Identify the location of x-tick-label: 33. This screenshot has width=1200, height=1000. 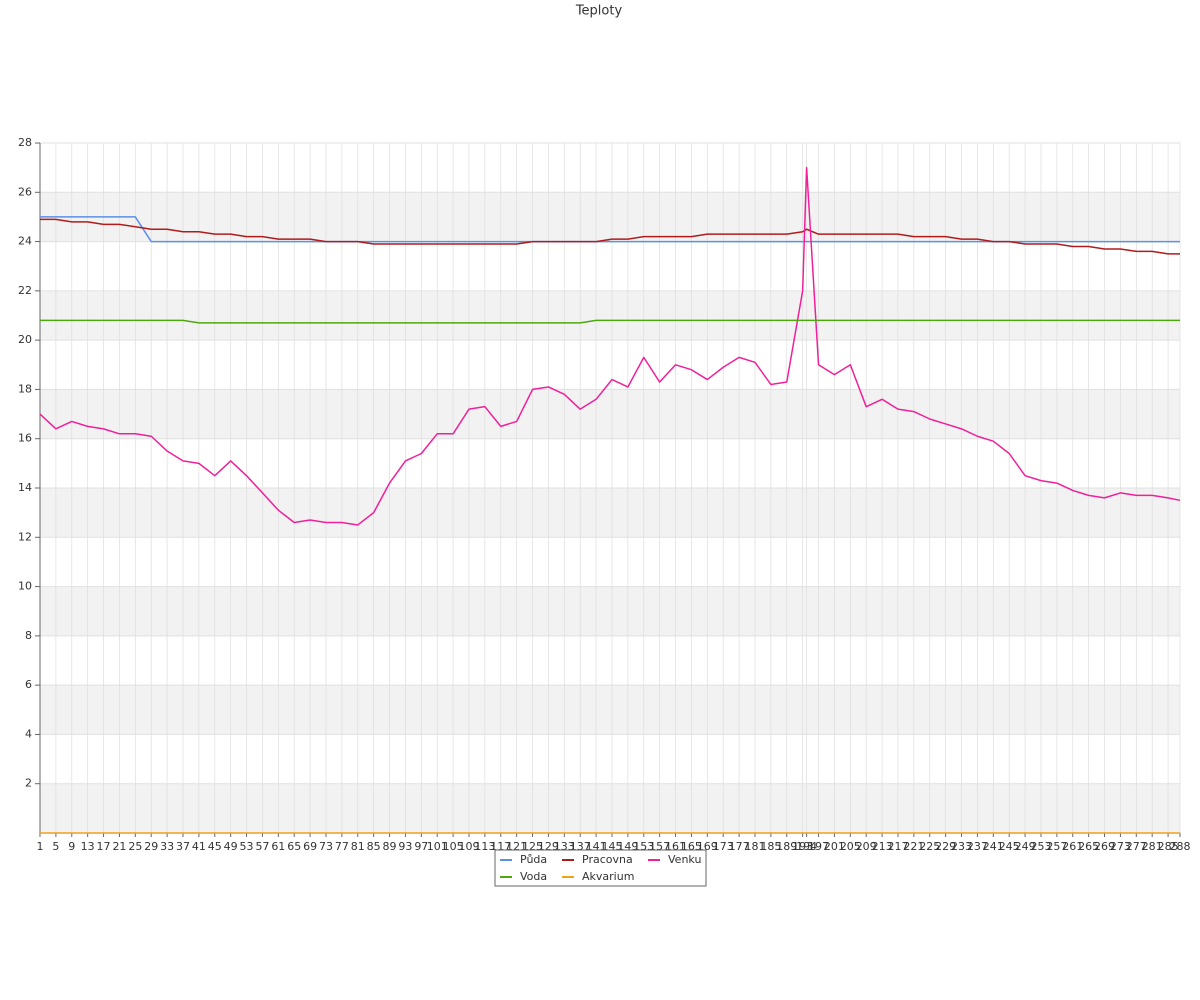
(167, 846).